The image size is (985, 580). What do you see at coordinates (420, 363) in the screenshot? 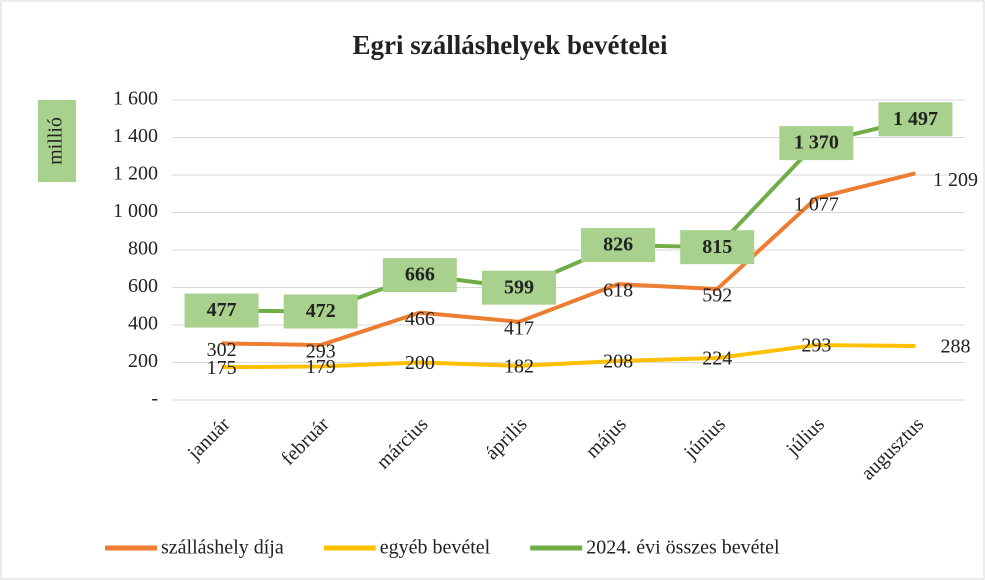
I see `data-label: 200` at bounding box center [420, 363].